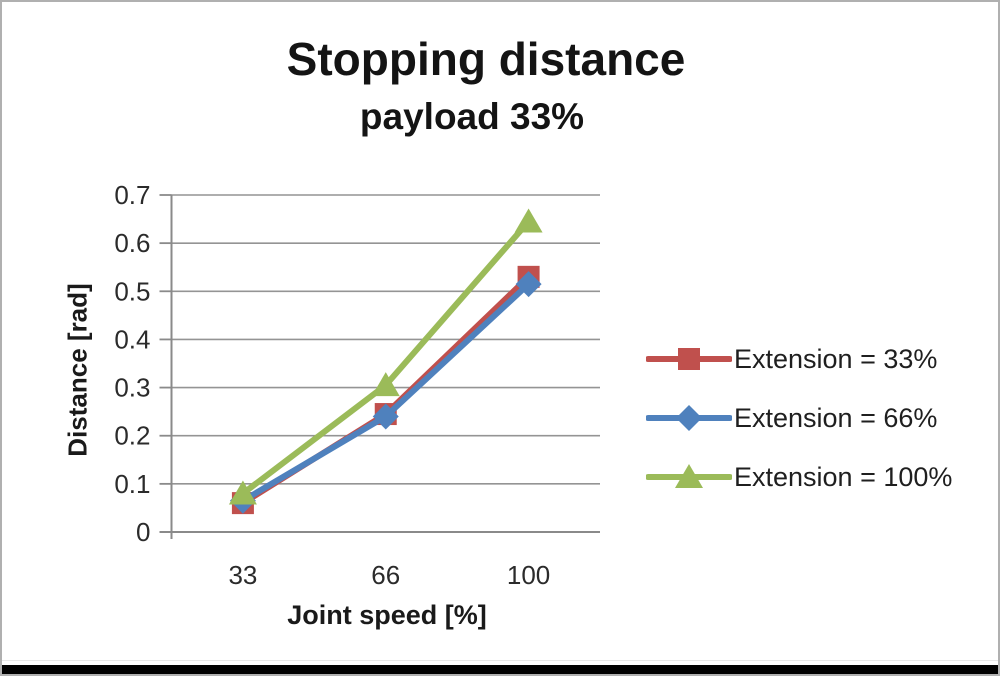  I want to click on legend-marker-triangle, so click(689, 476).